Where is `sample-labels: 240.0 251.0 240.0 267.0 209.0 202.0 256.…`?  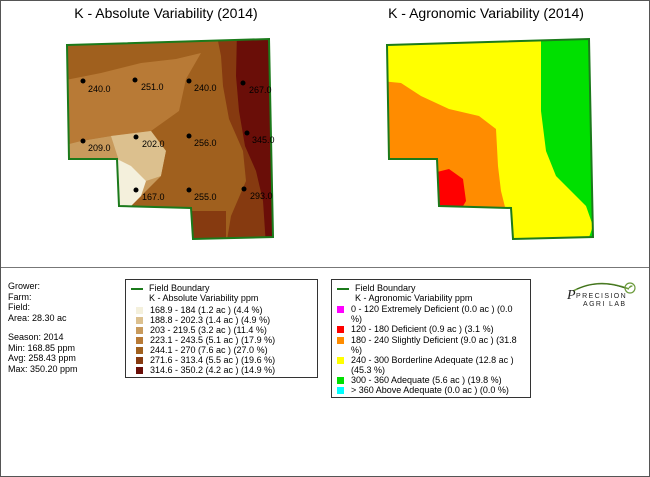
sample-labels: 240.0 251.0 240.0 267.0 209.0 202.0 256.… is located at coordinates (181, 142).